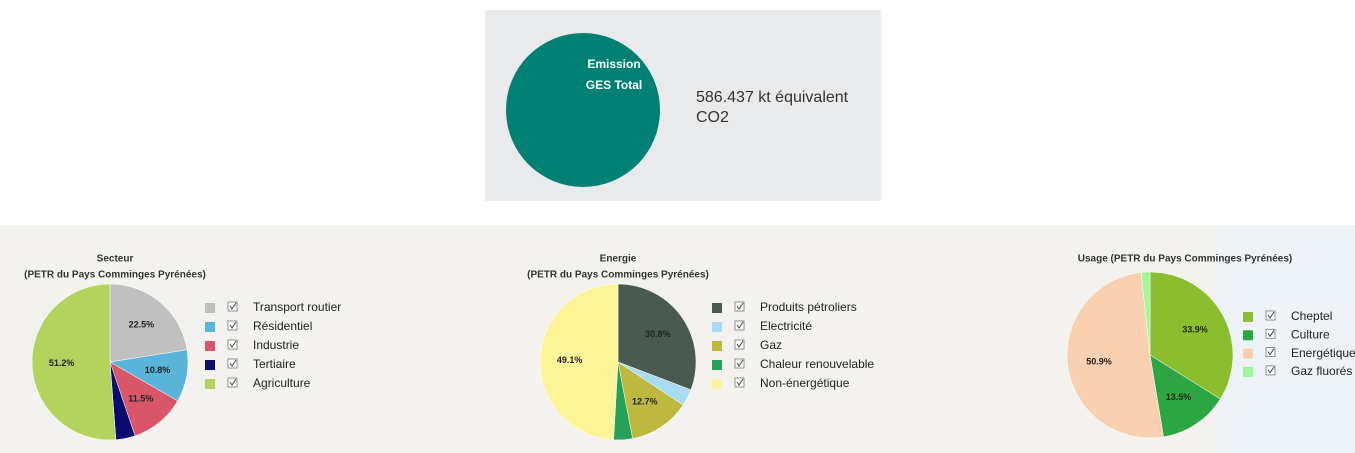 This screenshot has height=453, width=1355. Describe the element at coordinates (658, 334) in the screenshot. I see `slice-label: 30.8%` at that location.